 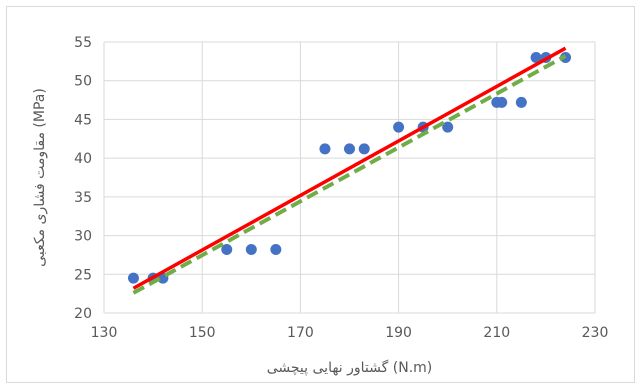 What do you see at coordinates (595, 333) in the screenshot?
I see `x-tick-label: 230` at bounding box center [595, 333].